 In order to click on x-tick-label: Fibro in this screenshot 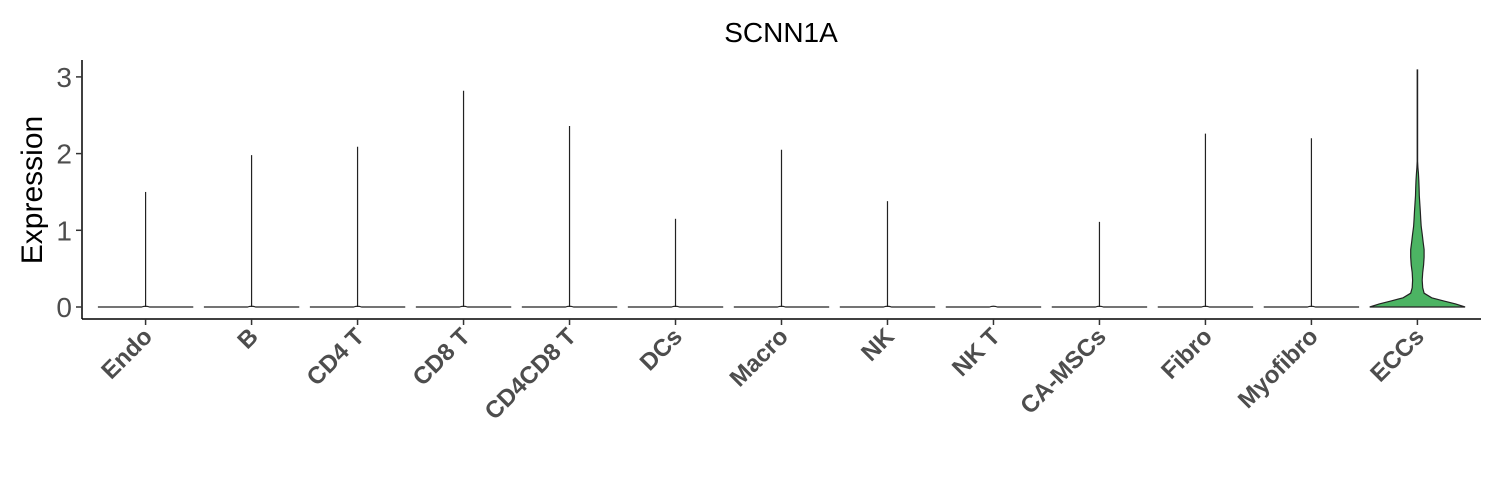, I will do `click(1187, 354)`.